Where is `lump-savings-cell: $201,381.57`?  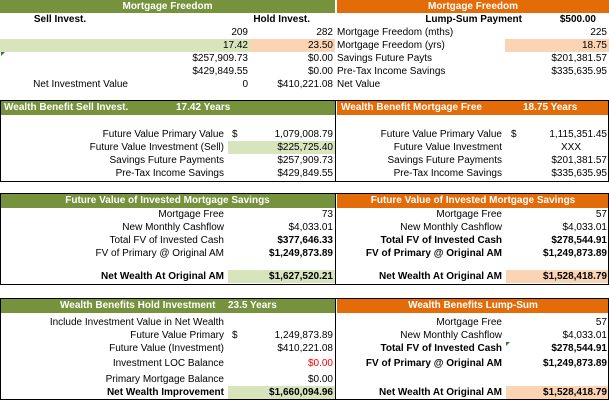
lump-savings-cell: $201,381.57 is located at coordinates (579, 58).